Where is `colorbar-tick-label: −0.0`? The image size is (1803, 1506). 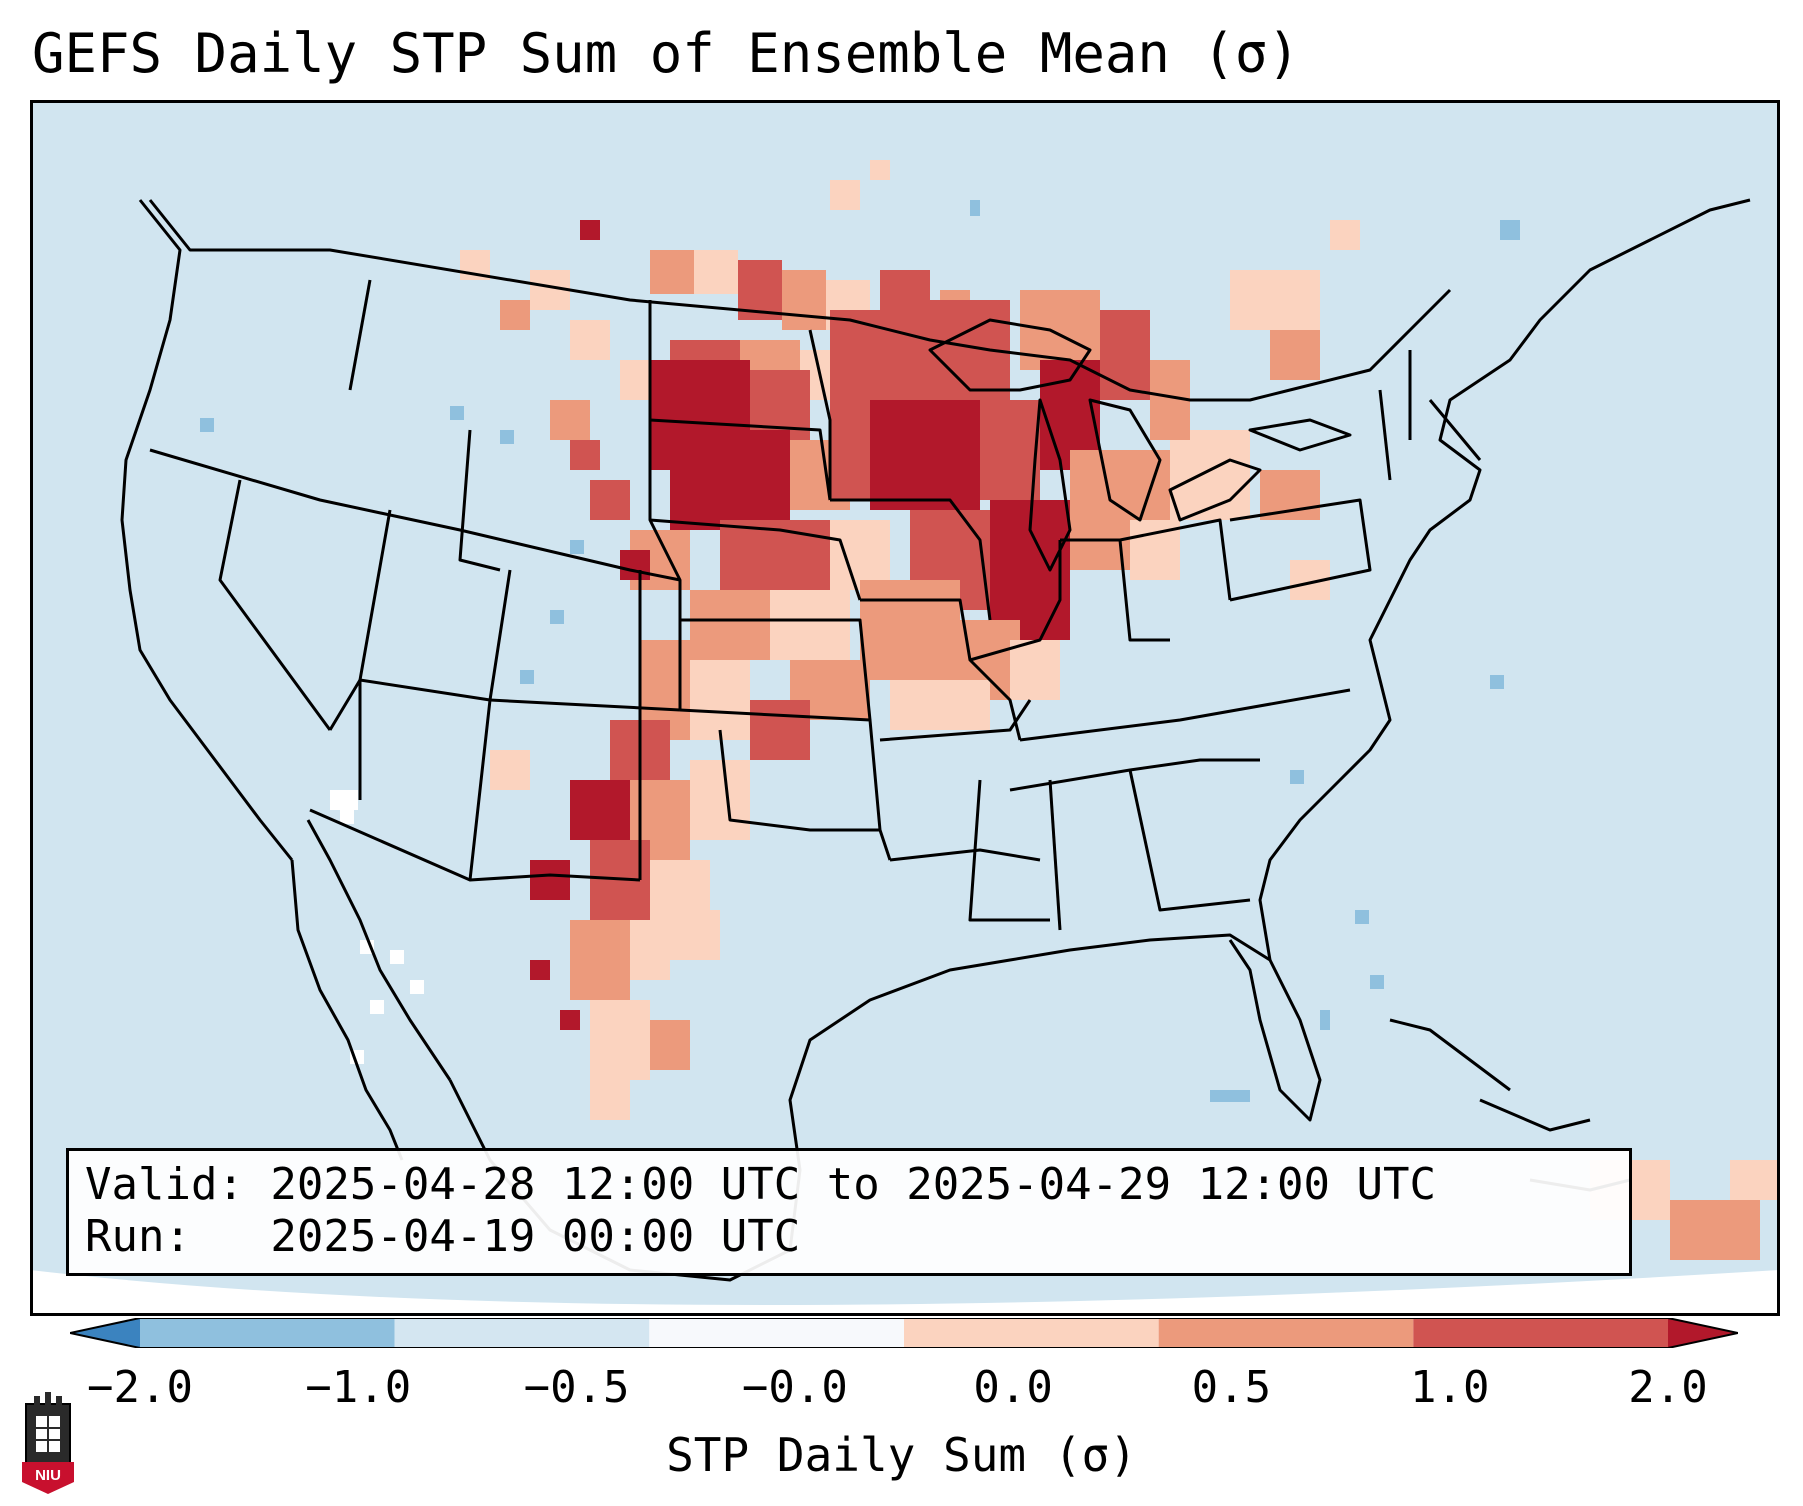 colorbar-tick-label: −0.0 is located at coordinates (794, 1387).